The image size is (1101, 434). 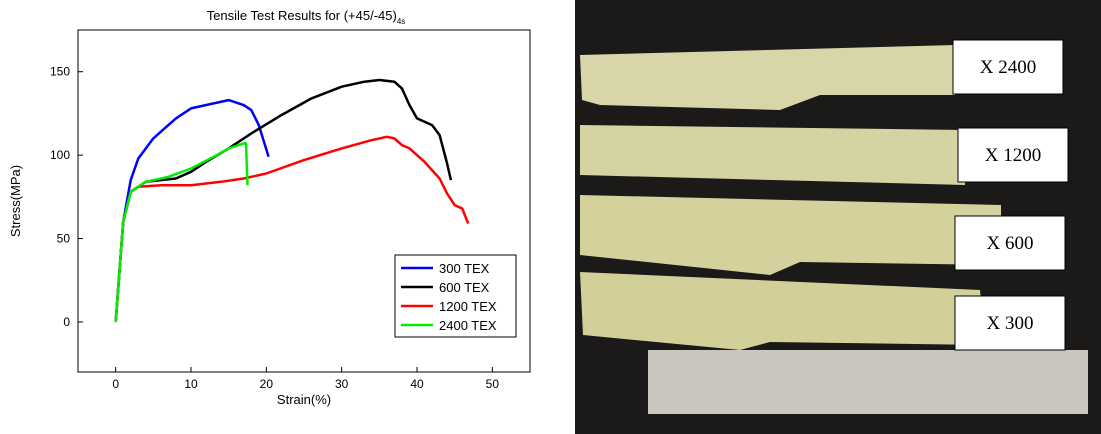 I want to click on x-axis-label: Strain(%), so click(x=304, y=399).